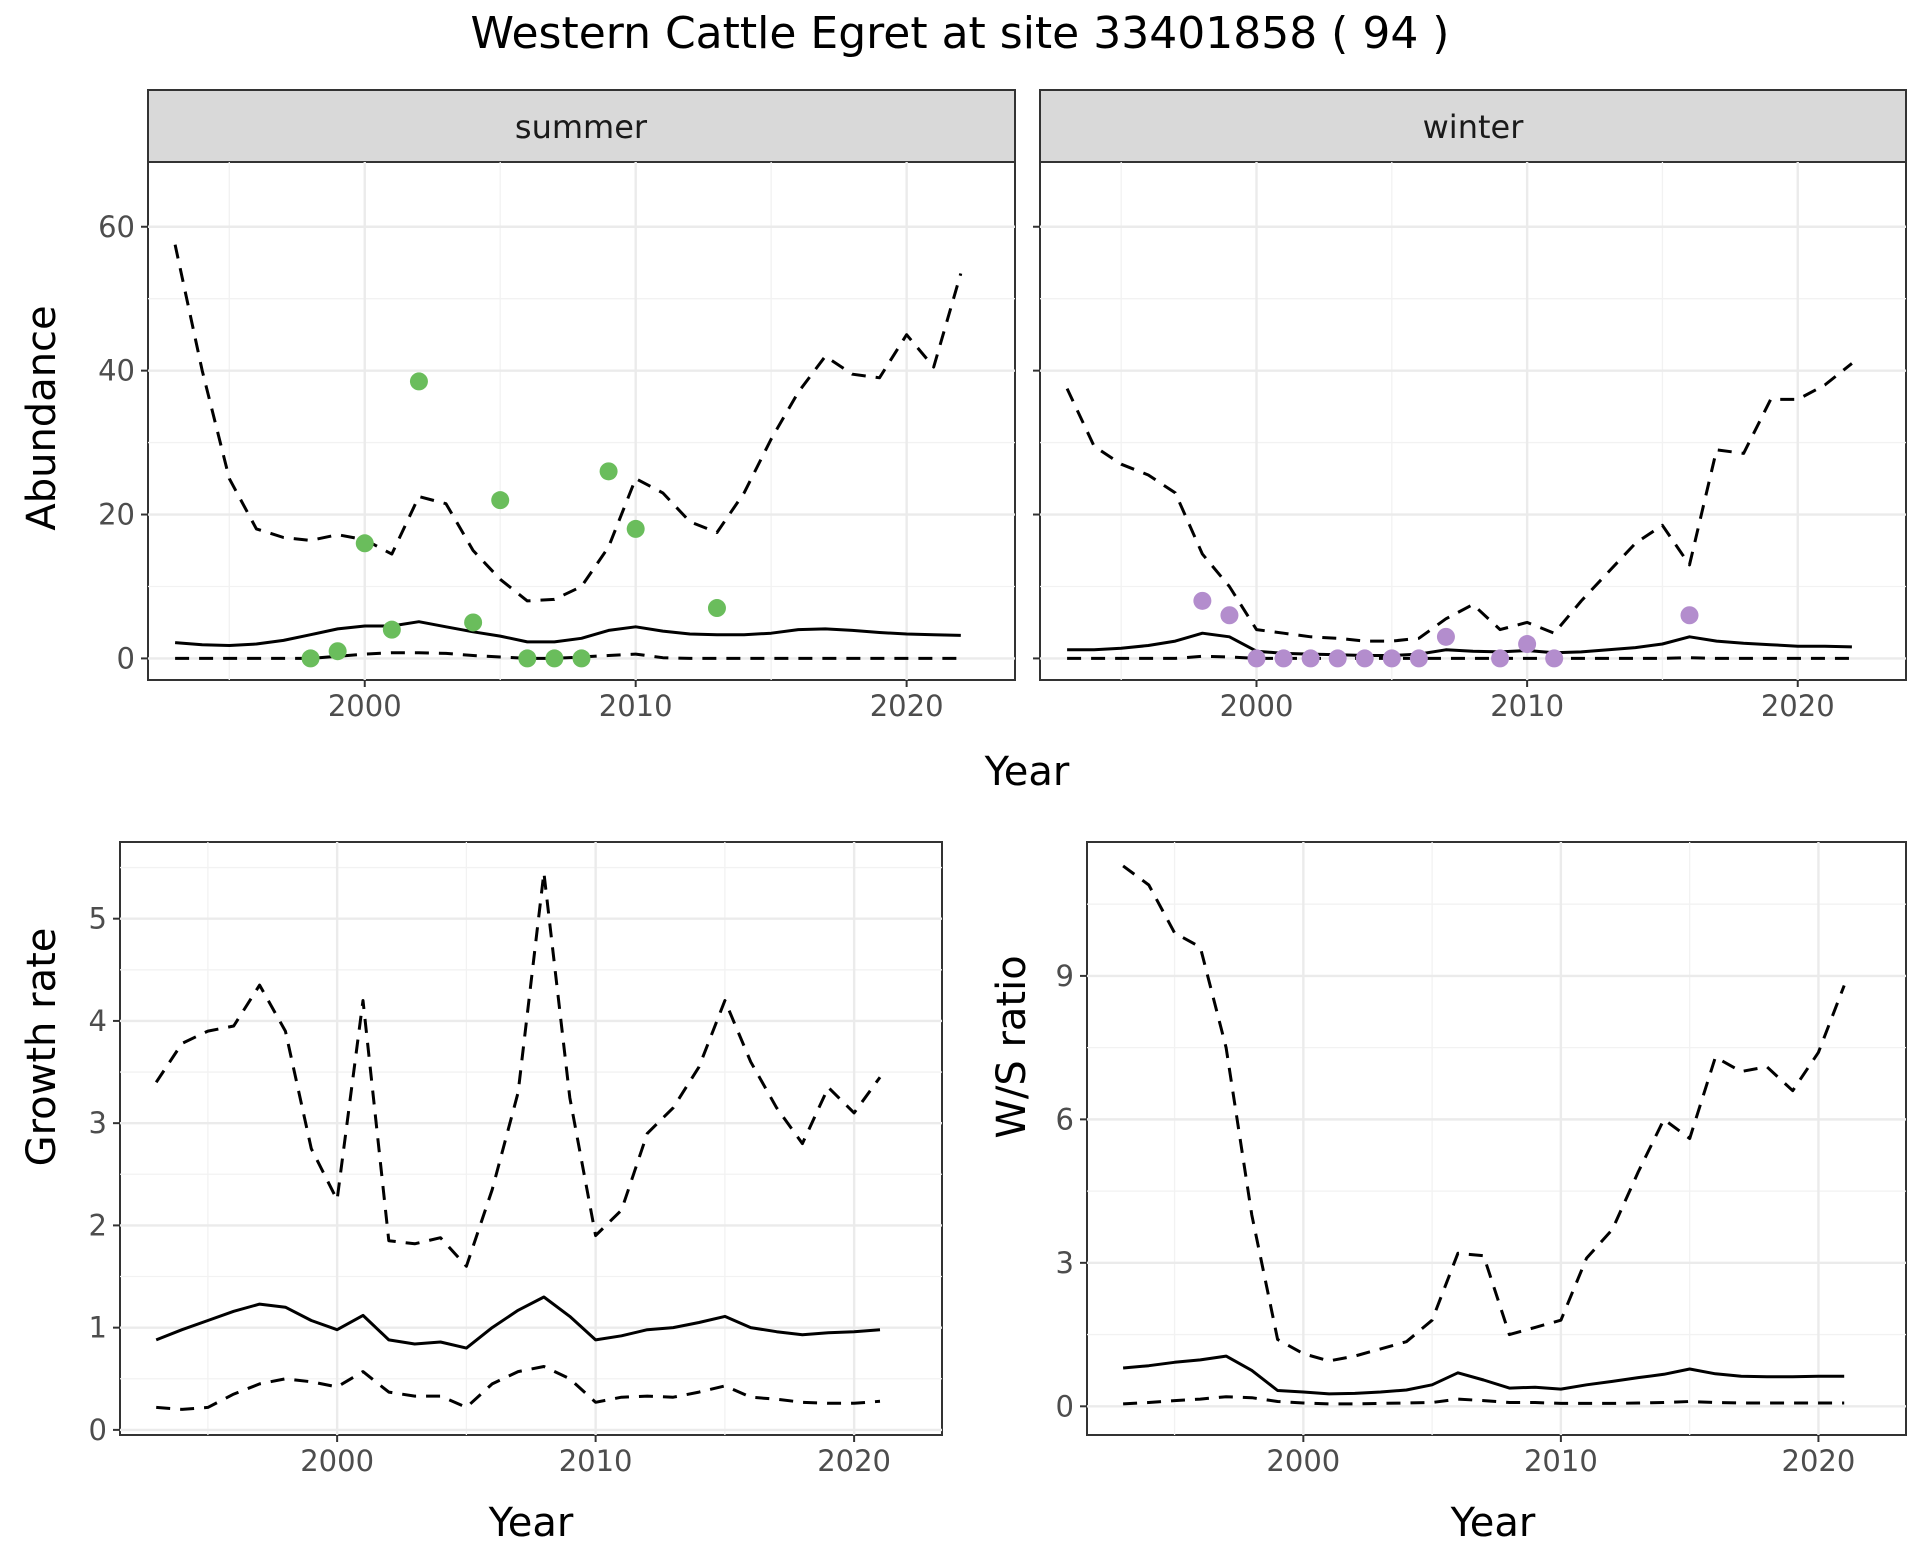 This screenshot has width=1920, height=1560. What do you see at coordinates (531, 1523) in the screenshot?
I see `growth-xlabel: Year` at bounding box center [531, 1523].